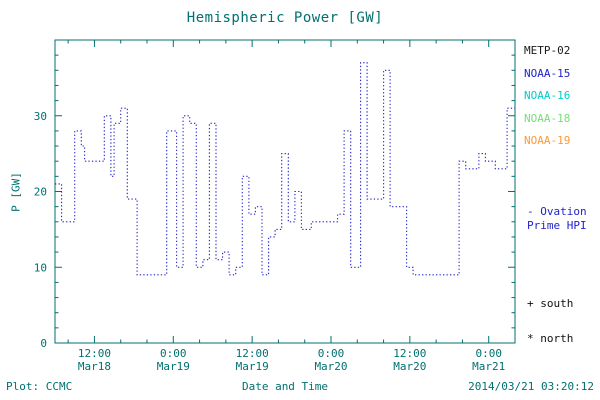 The image size is (600, 400). Describe the element at coordinates (94, 366) in the screenshot. I see `x-tick-date-label: Mar18` at that location.